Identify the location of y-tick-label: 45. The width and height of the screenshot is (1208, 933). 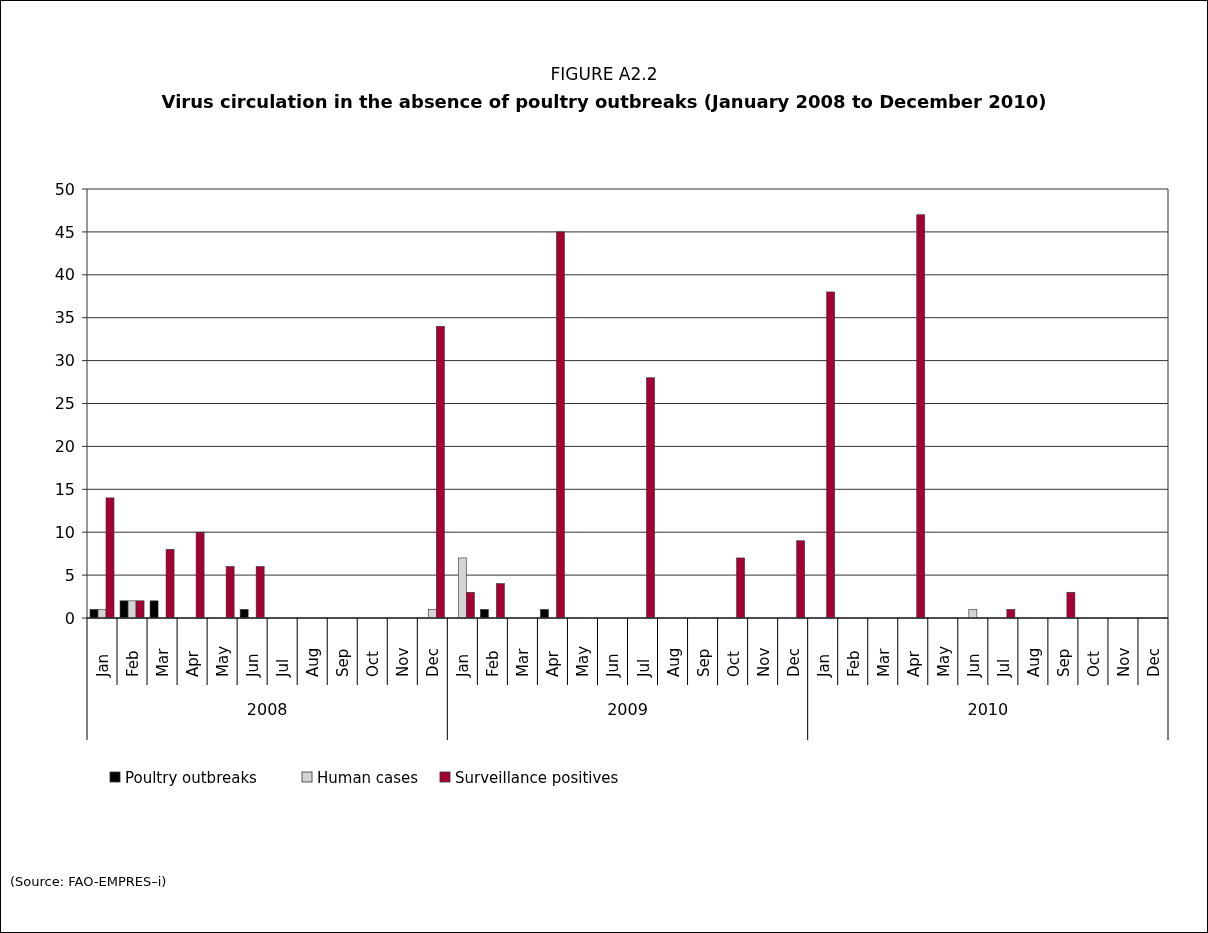
(64, 232).